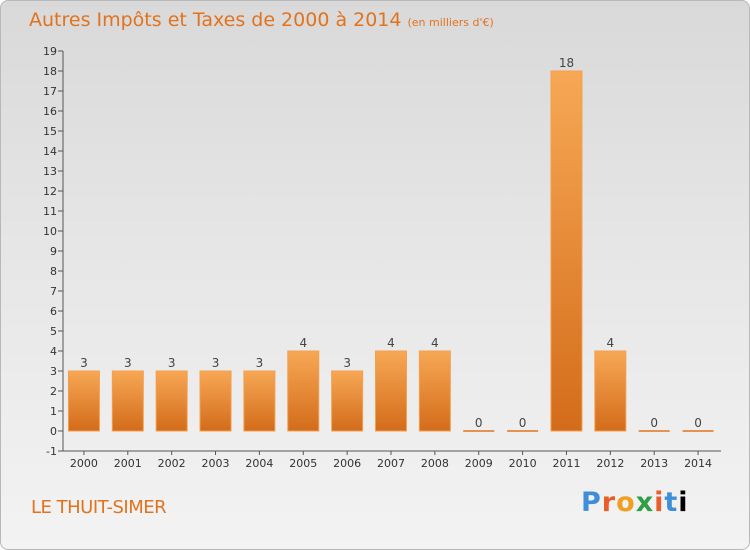 Image resolution: width=750 pixels, height=550 pixels. What do you see at coordinates (391, 463) in the screenshot?
I see `x-tick-label: 2007` at bounding box center [391, 463].